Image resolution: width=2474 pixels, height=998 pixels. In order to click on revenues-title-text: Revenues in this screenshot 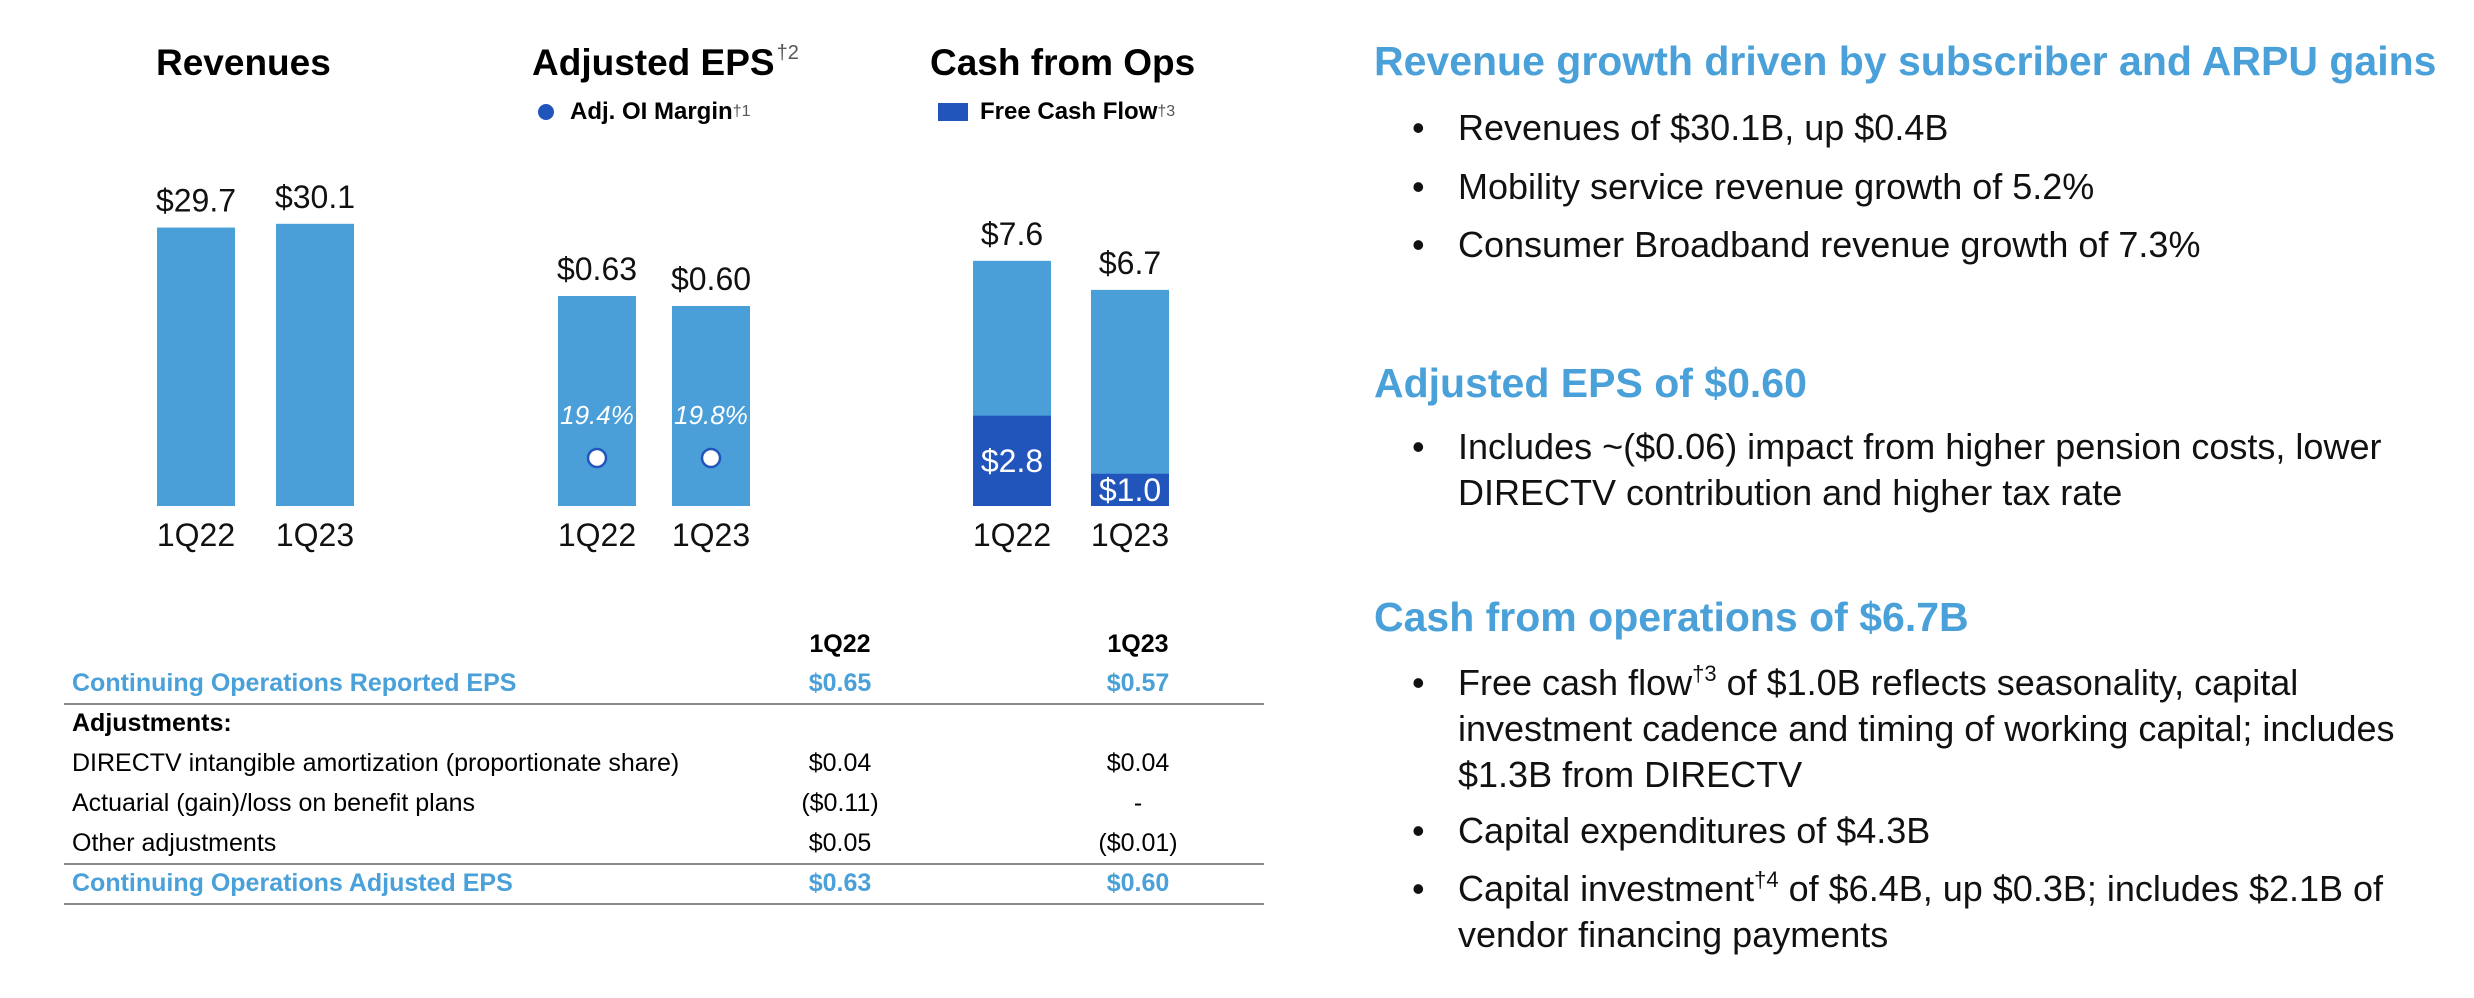, I will do `click(243, 62)`.